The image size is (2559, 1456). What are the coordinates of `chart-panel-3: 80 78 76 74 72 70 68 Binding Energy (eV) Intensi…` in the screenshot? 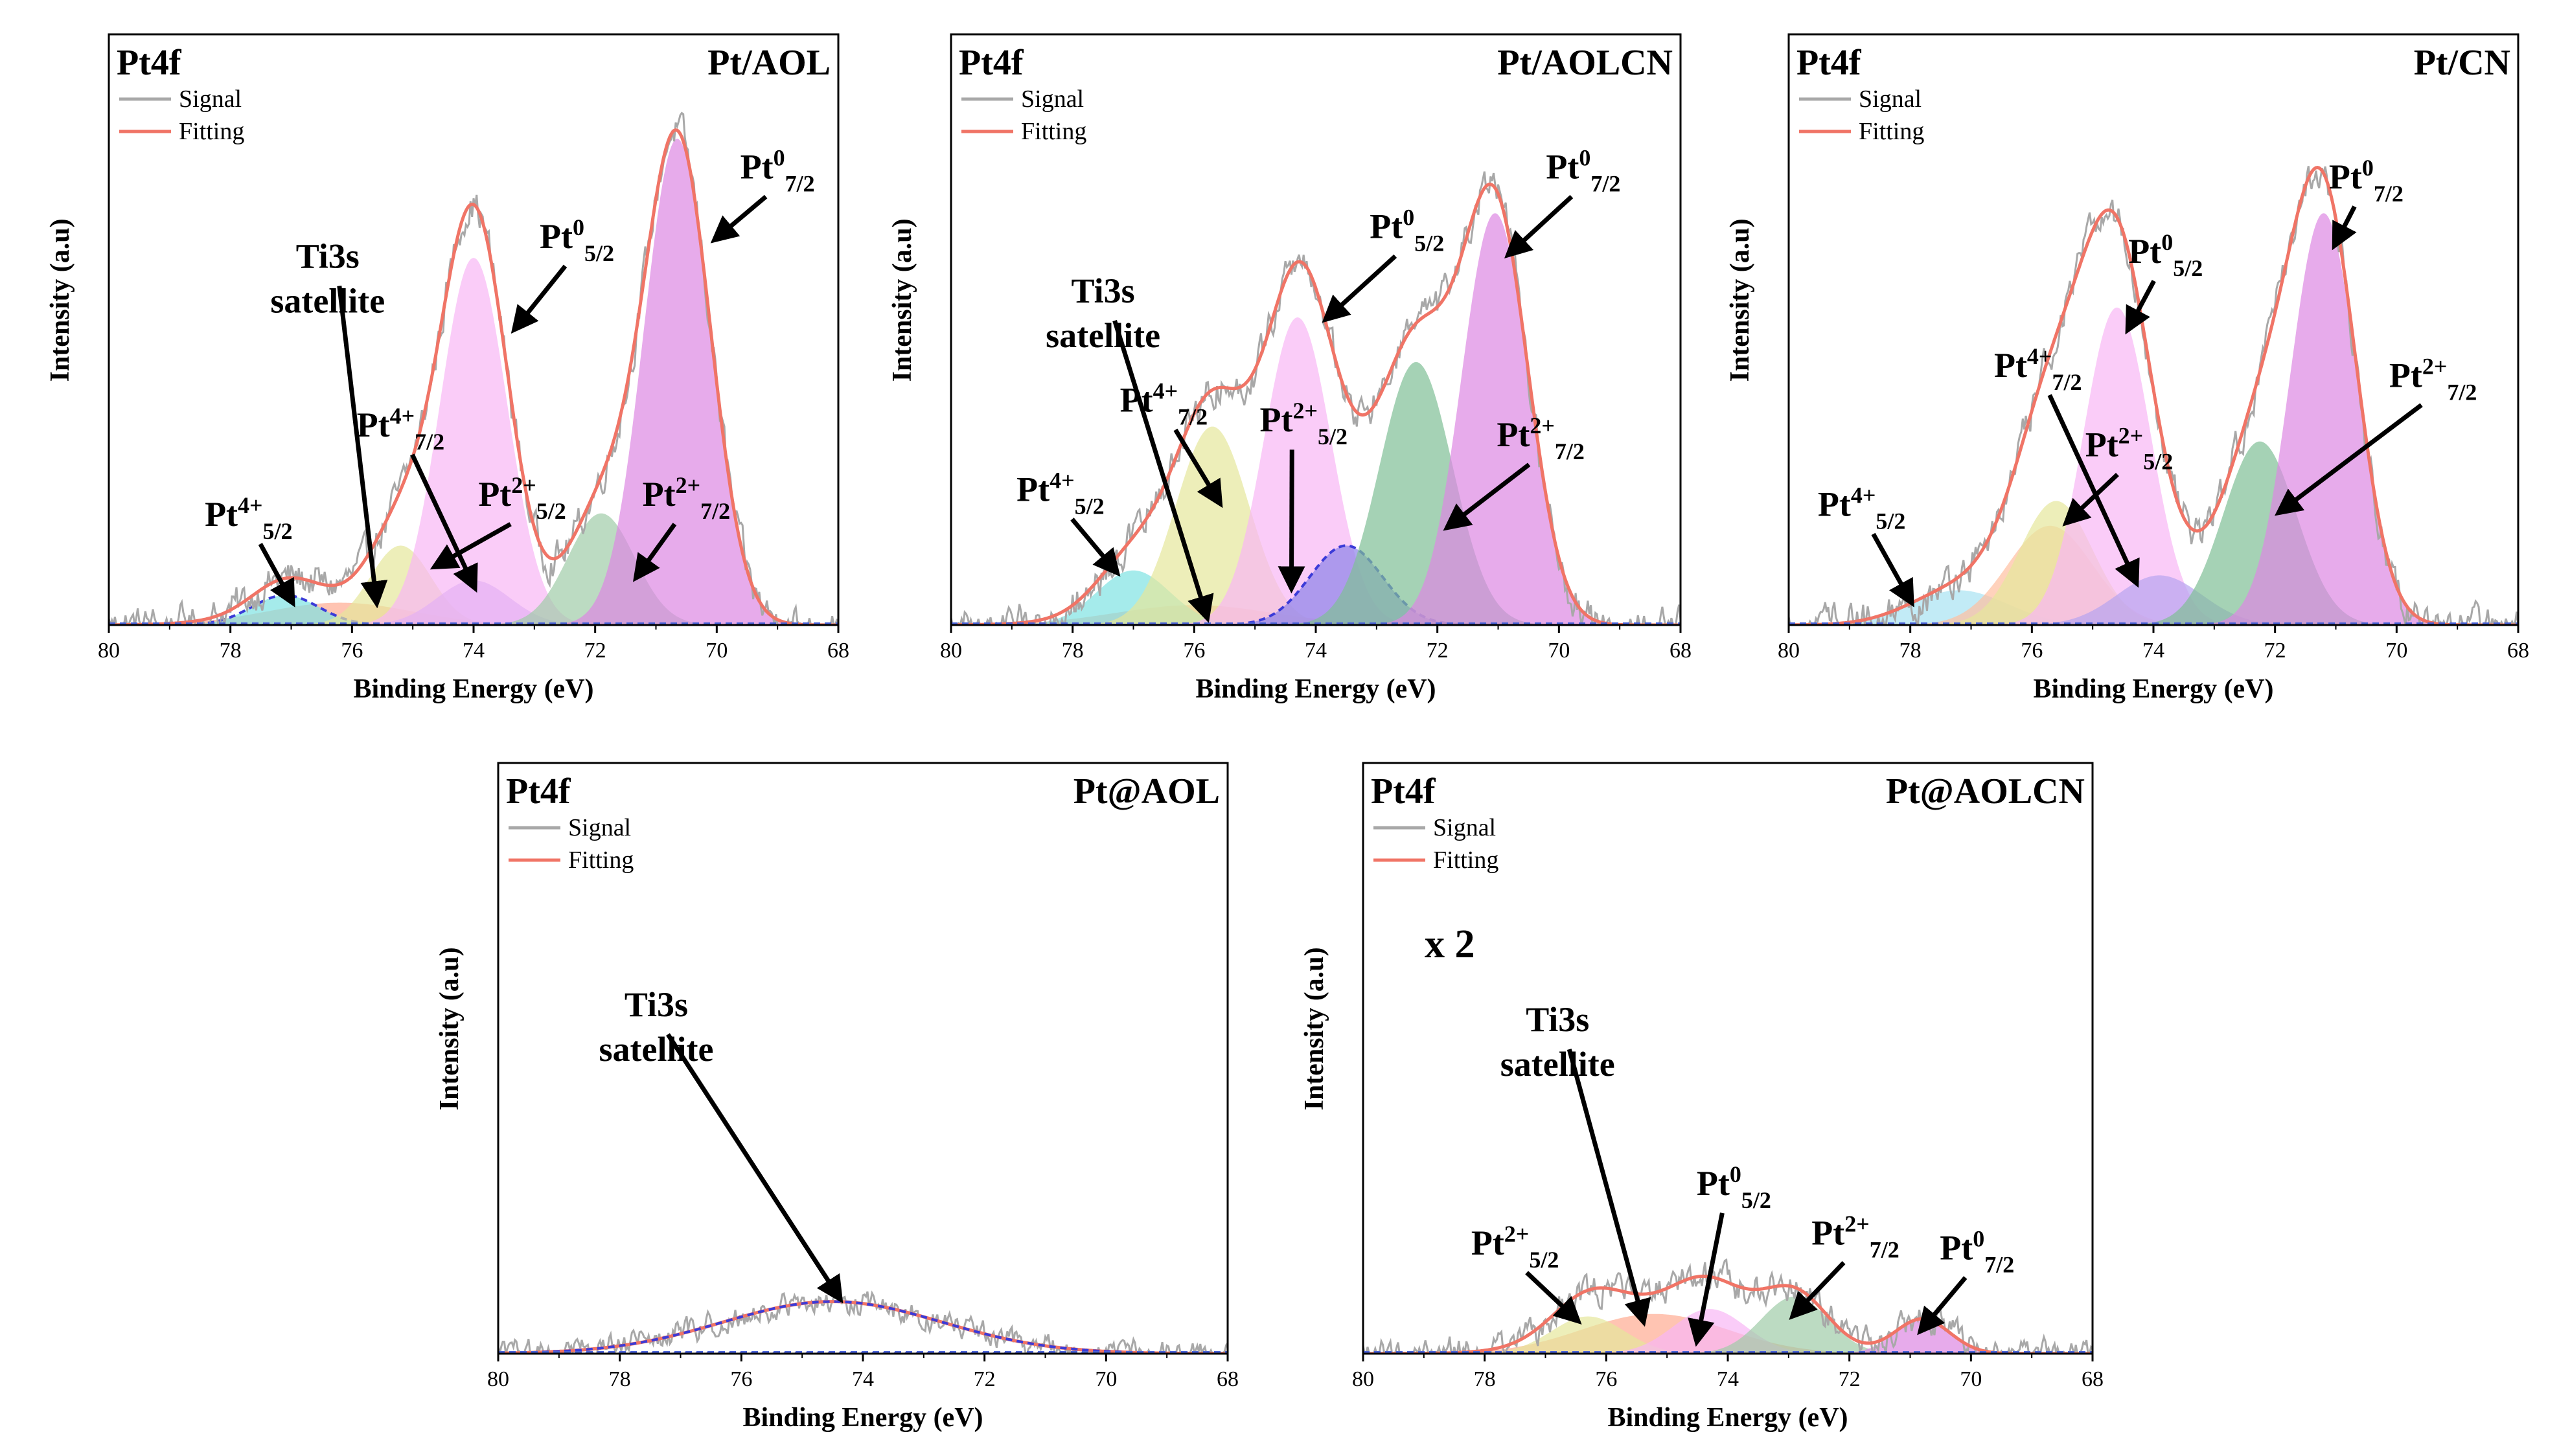 It's located at (2127, 369).